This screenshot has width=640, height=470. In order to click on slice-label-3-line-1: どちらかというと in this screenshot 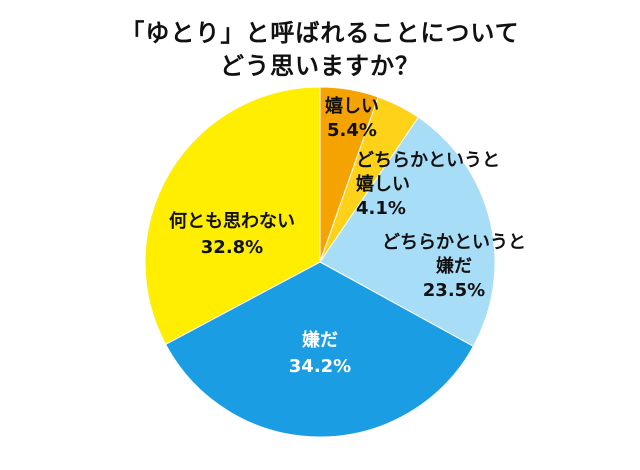, I will do `click(454, 242)`.